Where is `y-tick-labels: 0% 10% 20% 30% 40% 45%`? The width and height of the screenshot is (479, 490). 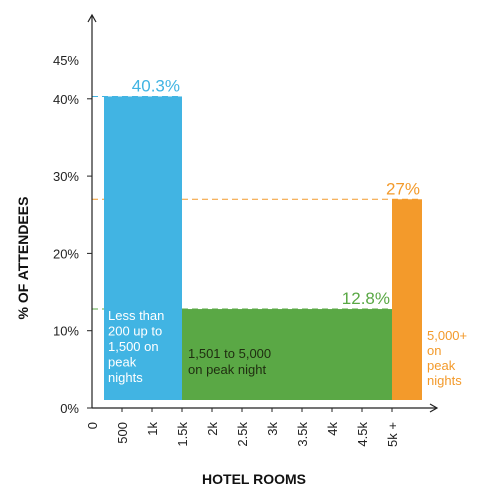 y-tick-labels: 0% 10% 20% 30% 40% 45% is located at coordinates (66, 234).